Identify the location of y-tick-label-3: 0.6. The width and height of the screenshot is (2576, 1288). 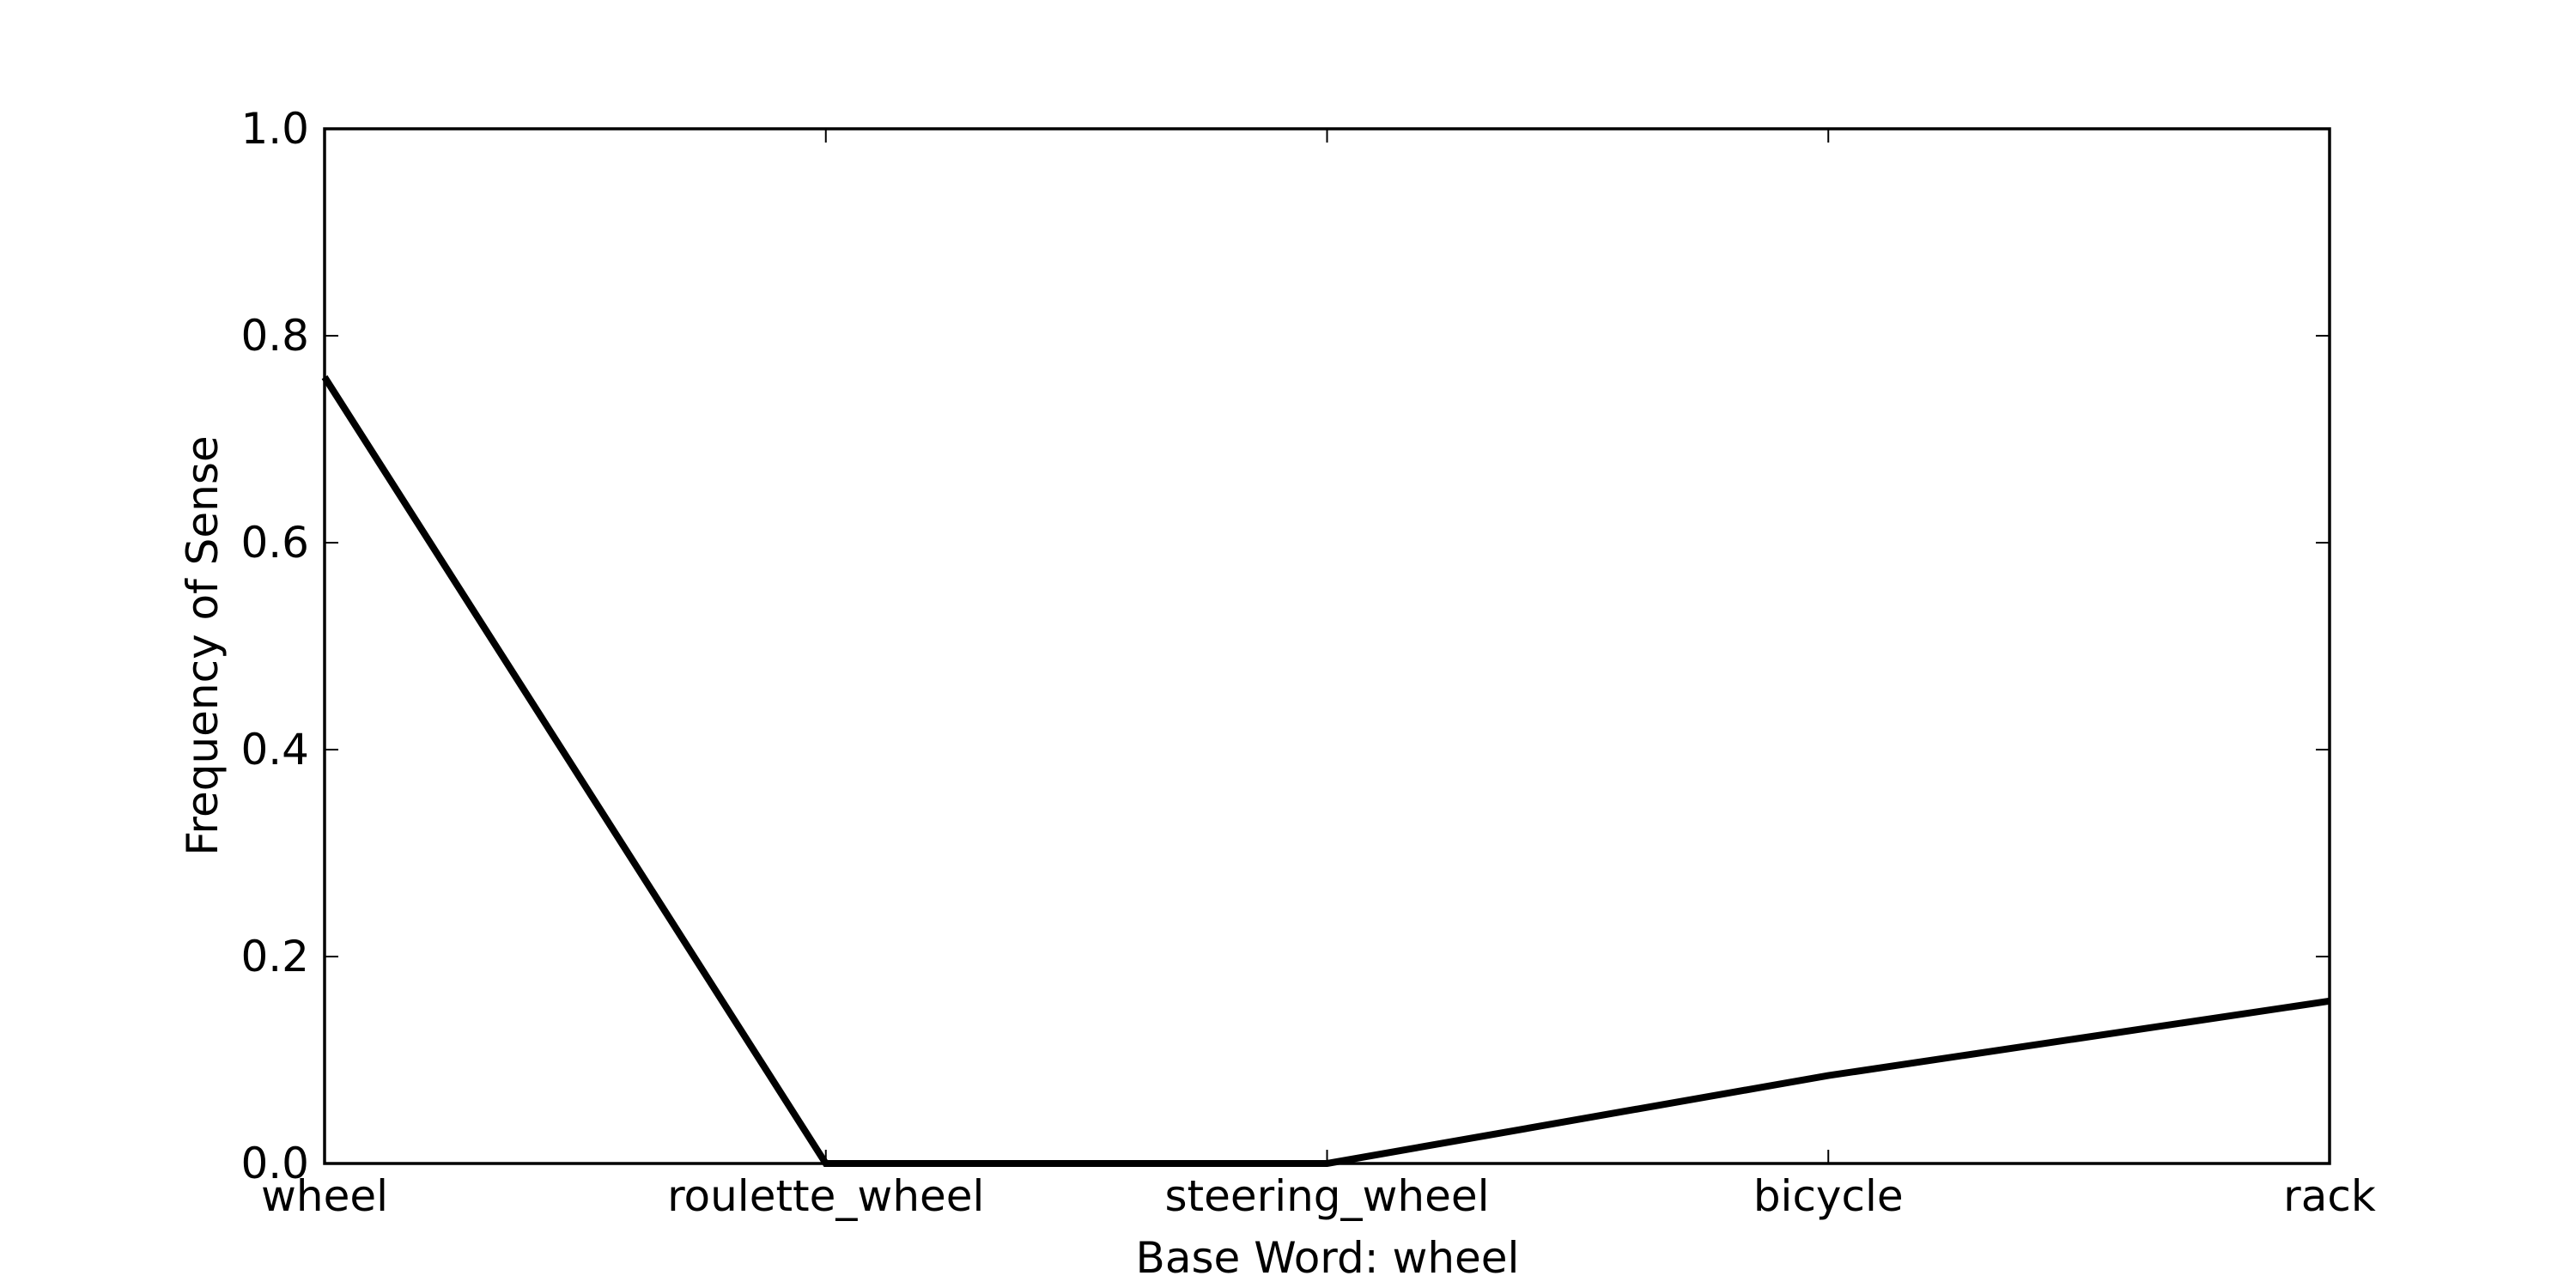
(274, 543).